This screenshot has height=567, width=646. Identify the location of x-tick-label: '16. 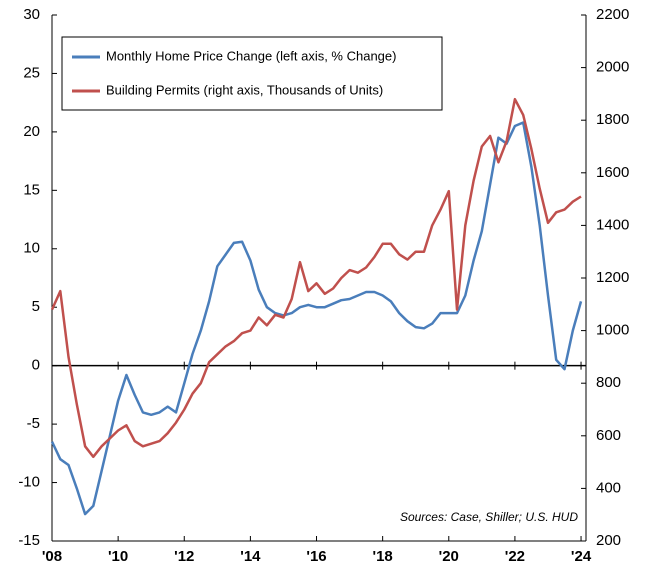
(316, 556).